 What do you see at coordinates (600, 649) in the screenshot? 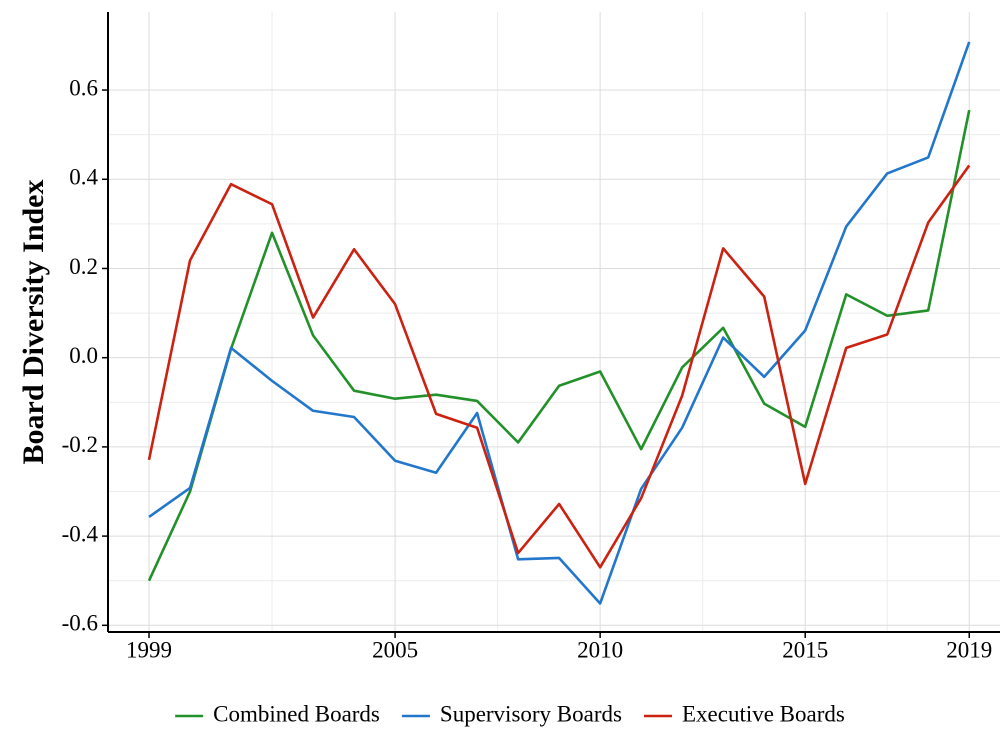
I see `x-tick-label: 2010` at bounding box center [600, 649].